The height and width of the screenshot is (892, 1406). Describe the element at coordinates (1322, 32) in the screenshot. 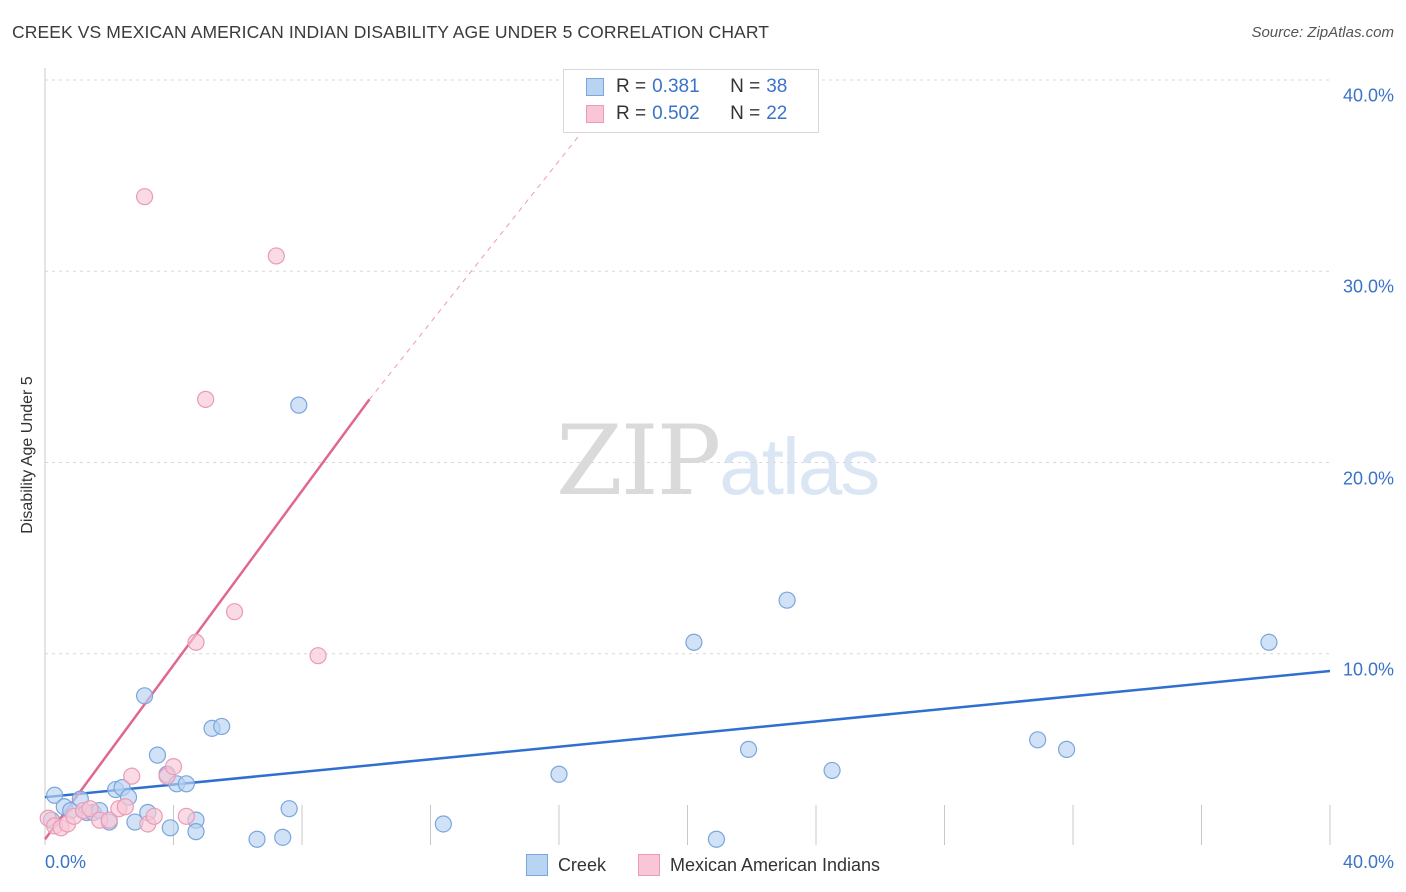

I see `source-credit: Source: ZipAtlas.com` at that location.